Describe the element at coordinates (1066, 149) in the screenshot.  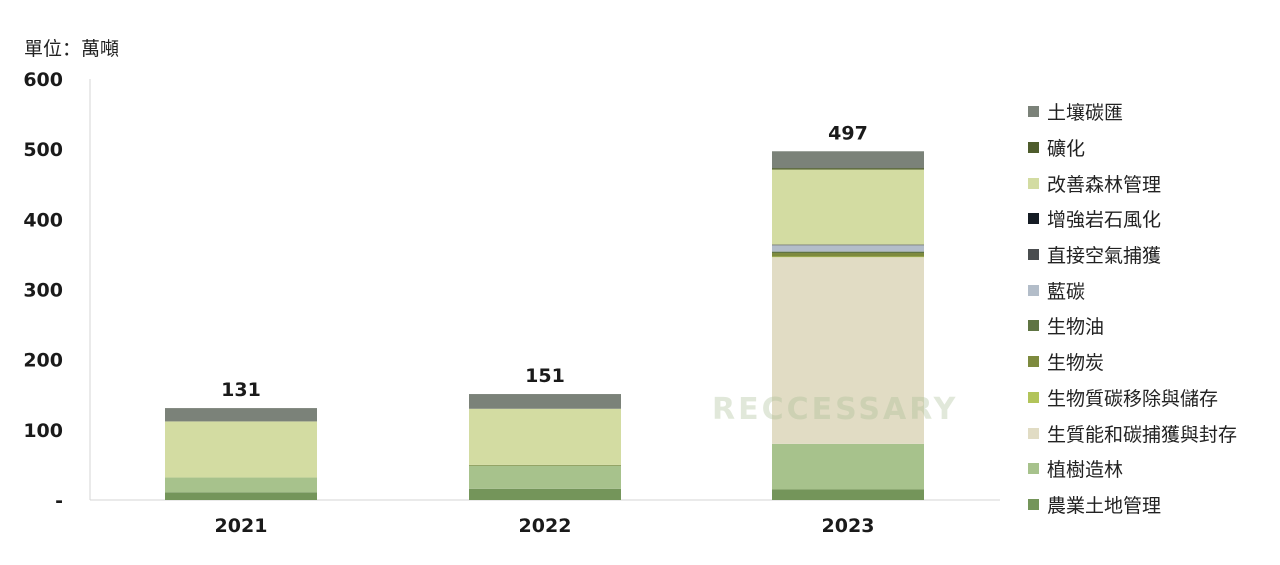
I see `legend-label: 礦化` at that location.